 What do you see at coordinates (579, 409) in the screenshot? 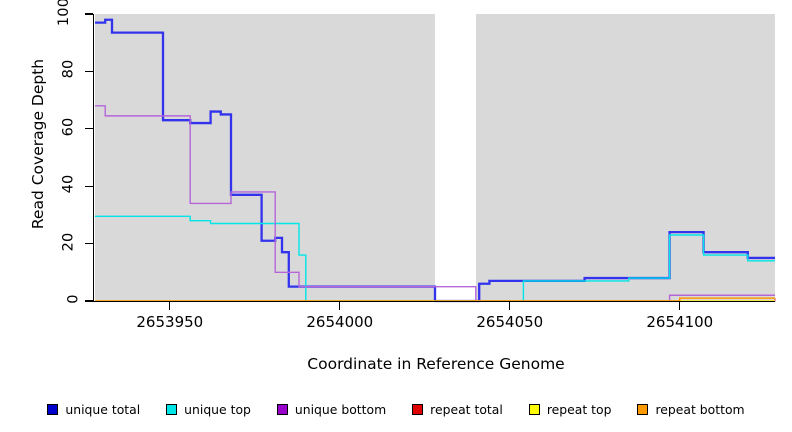
I see `legend-label: repeat top` at bounding box center [579, 409].